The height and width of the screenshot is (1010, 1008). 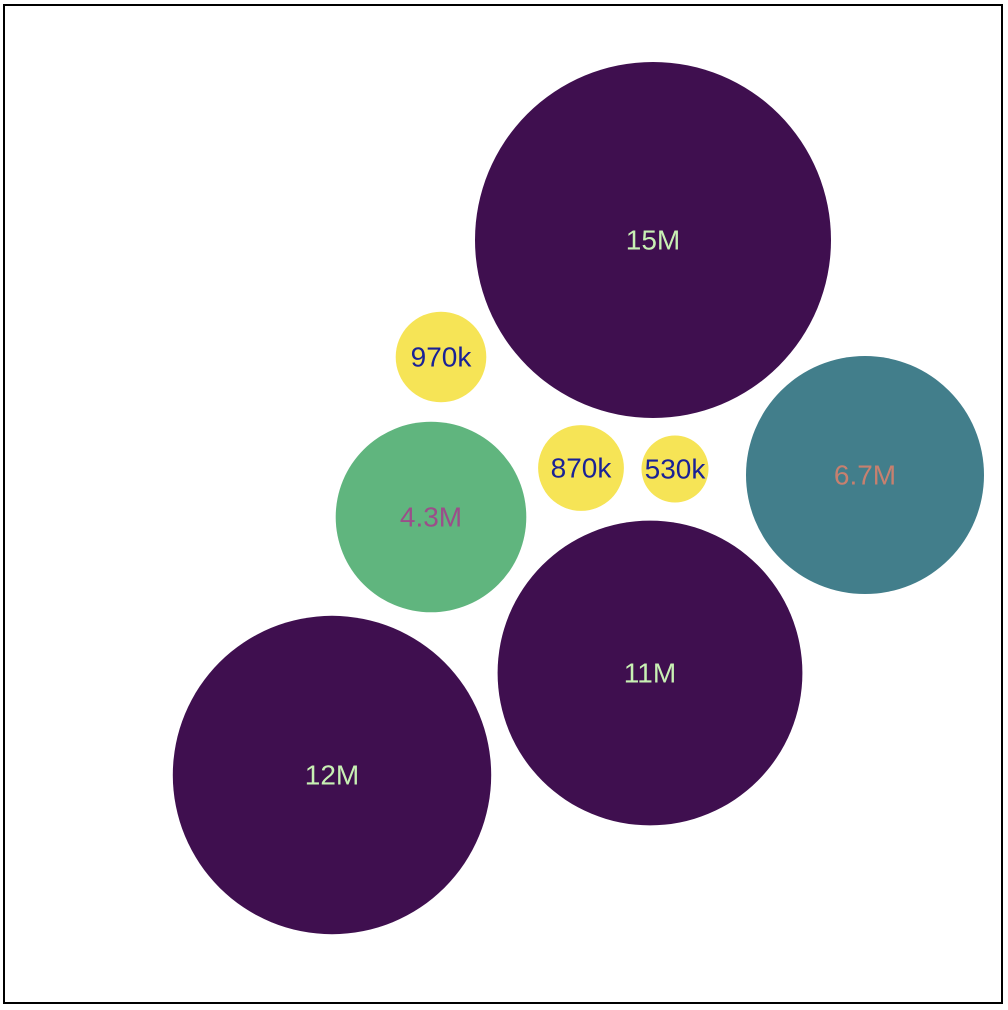 I want to click on bubble-label-6-7m: 6.7M, so click(x=865, y=475).